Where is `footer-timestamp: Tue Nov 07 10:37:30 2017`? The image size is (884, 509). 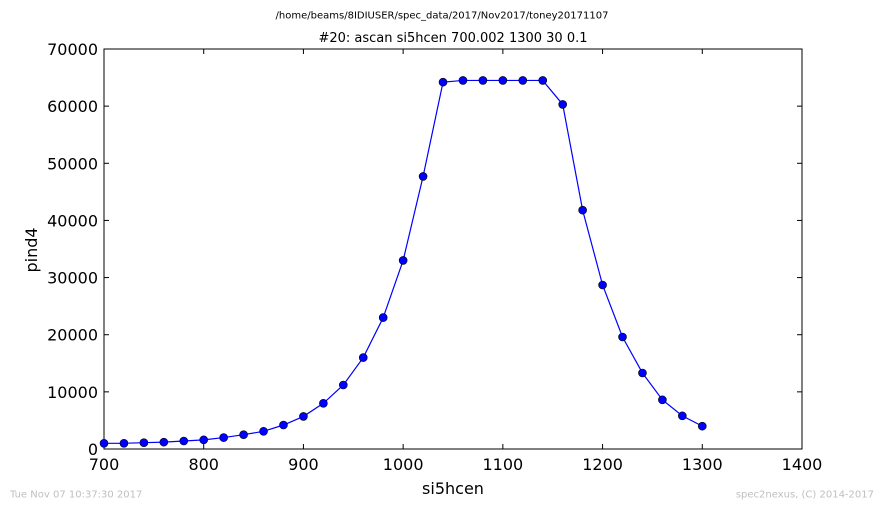 footer-timestamp: Tue Nov 07 10:37:30 2017 is located at coordinates (75, 495).